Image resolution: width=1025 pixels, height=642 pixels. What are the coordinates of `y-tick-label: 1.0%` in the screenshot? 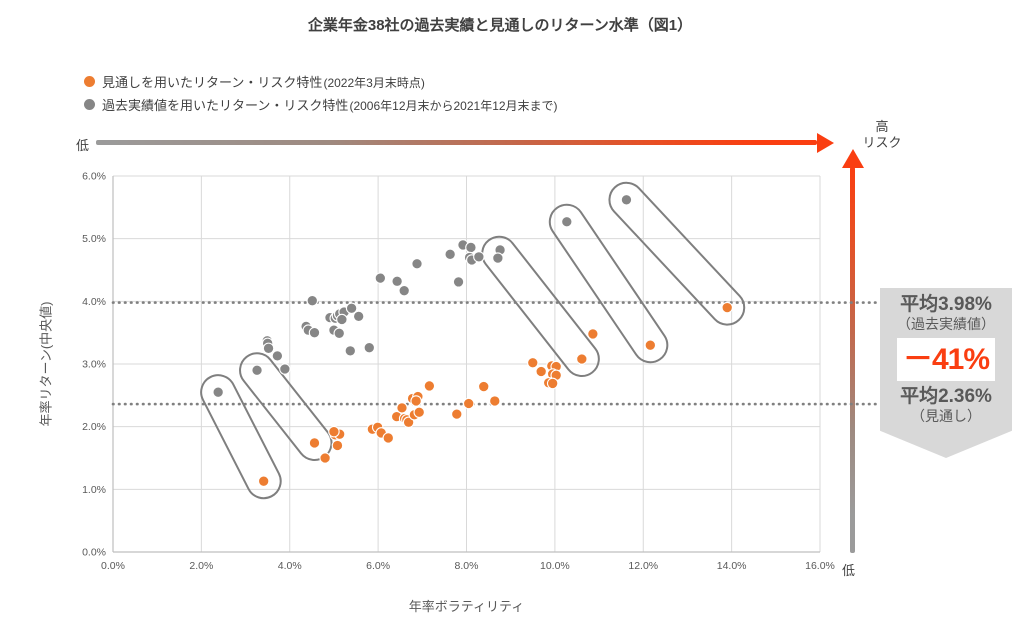 It's located at (94, 490).